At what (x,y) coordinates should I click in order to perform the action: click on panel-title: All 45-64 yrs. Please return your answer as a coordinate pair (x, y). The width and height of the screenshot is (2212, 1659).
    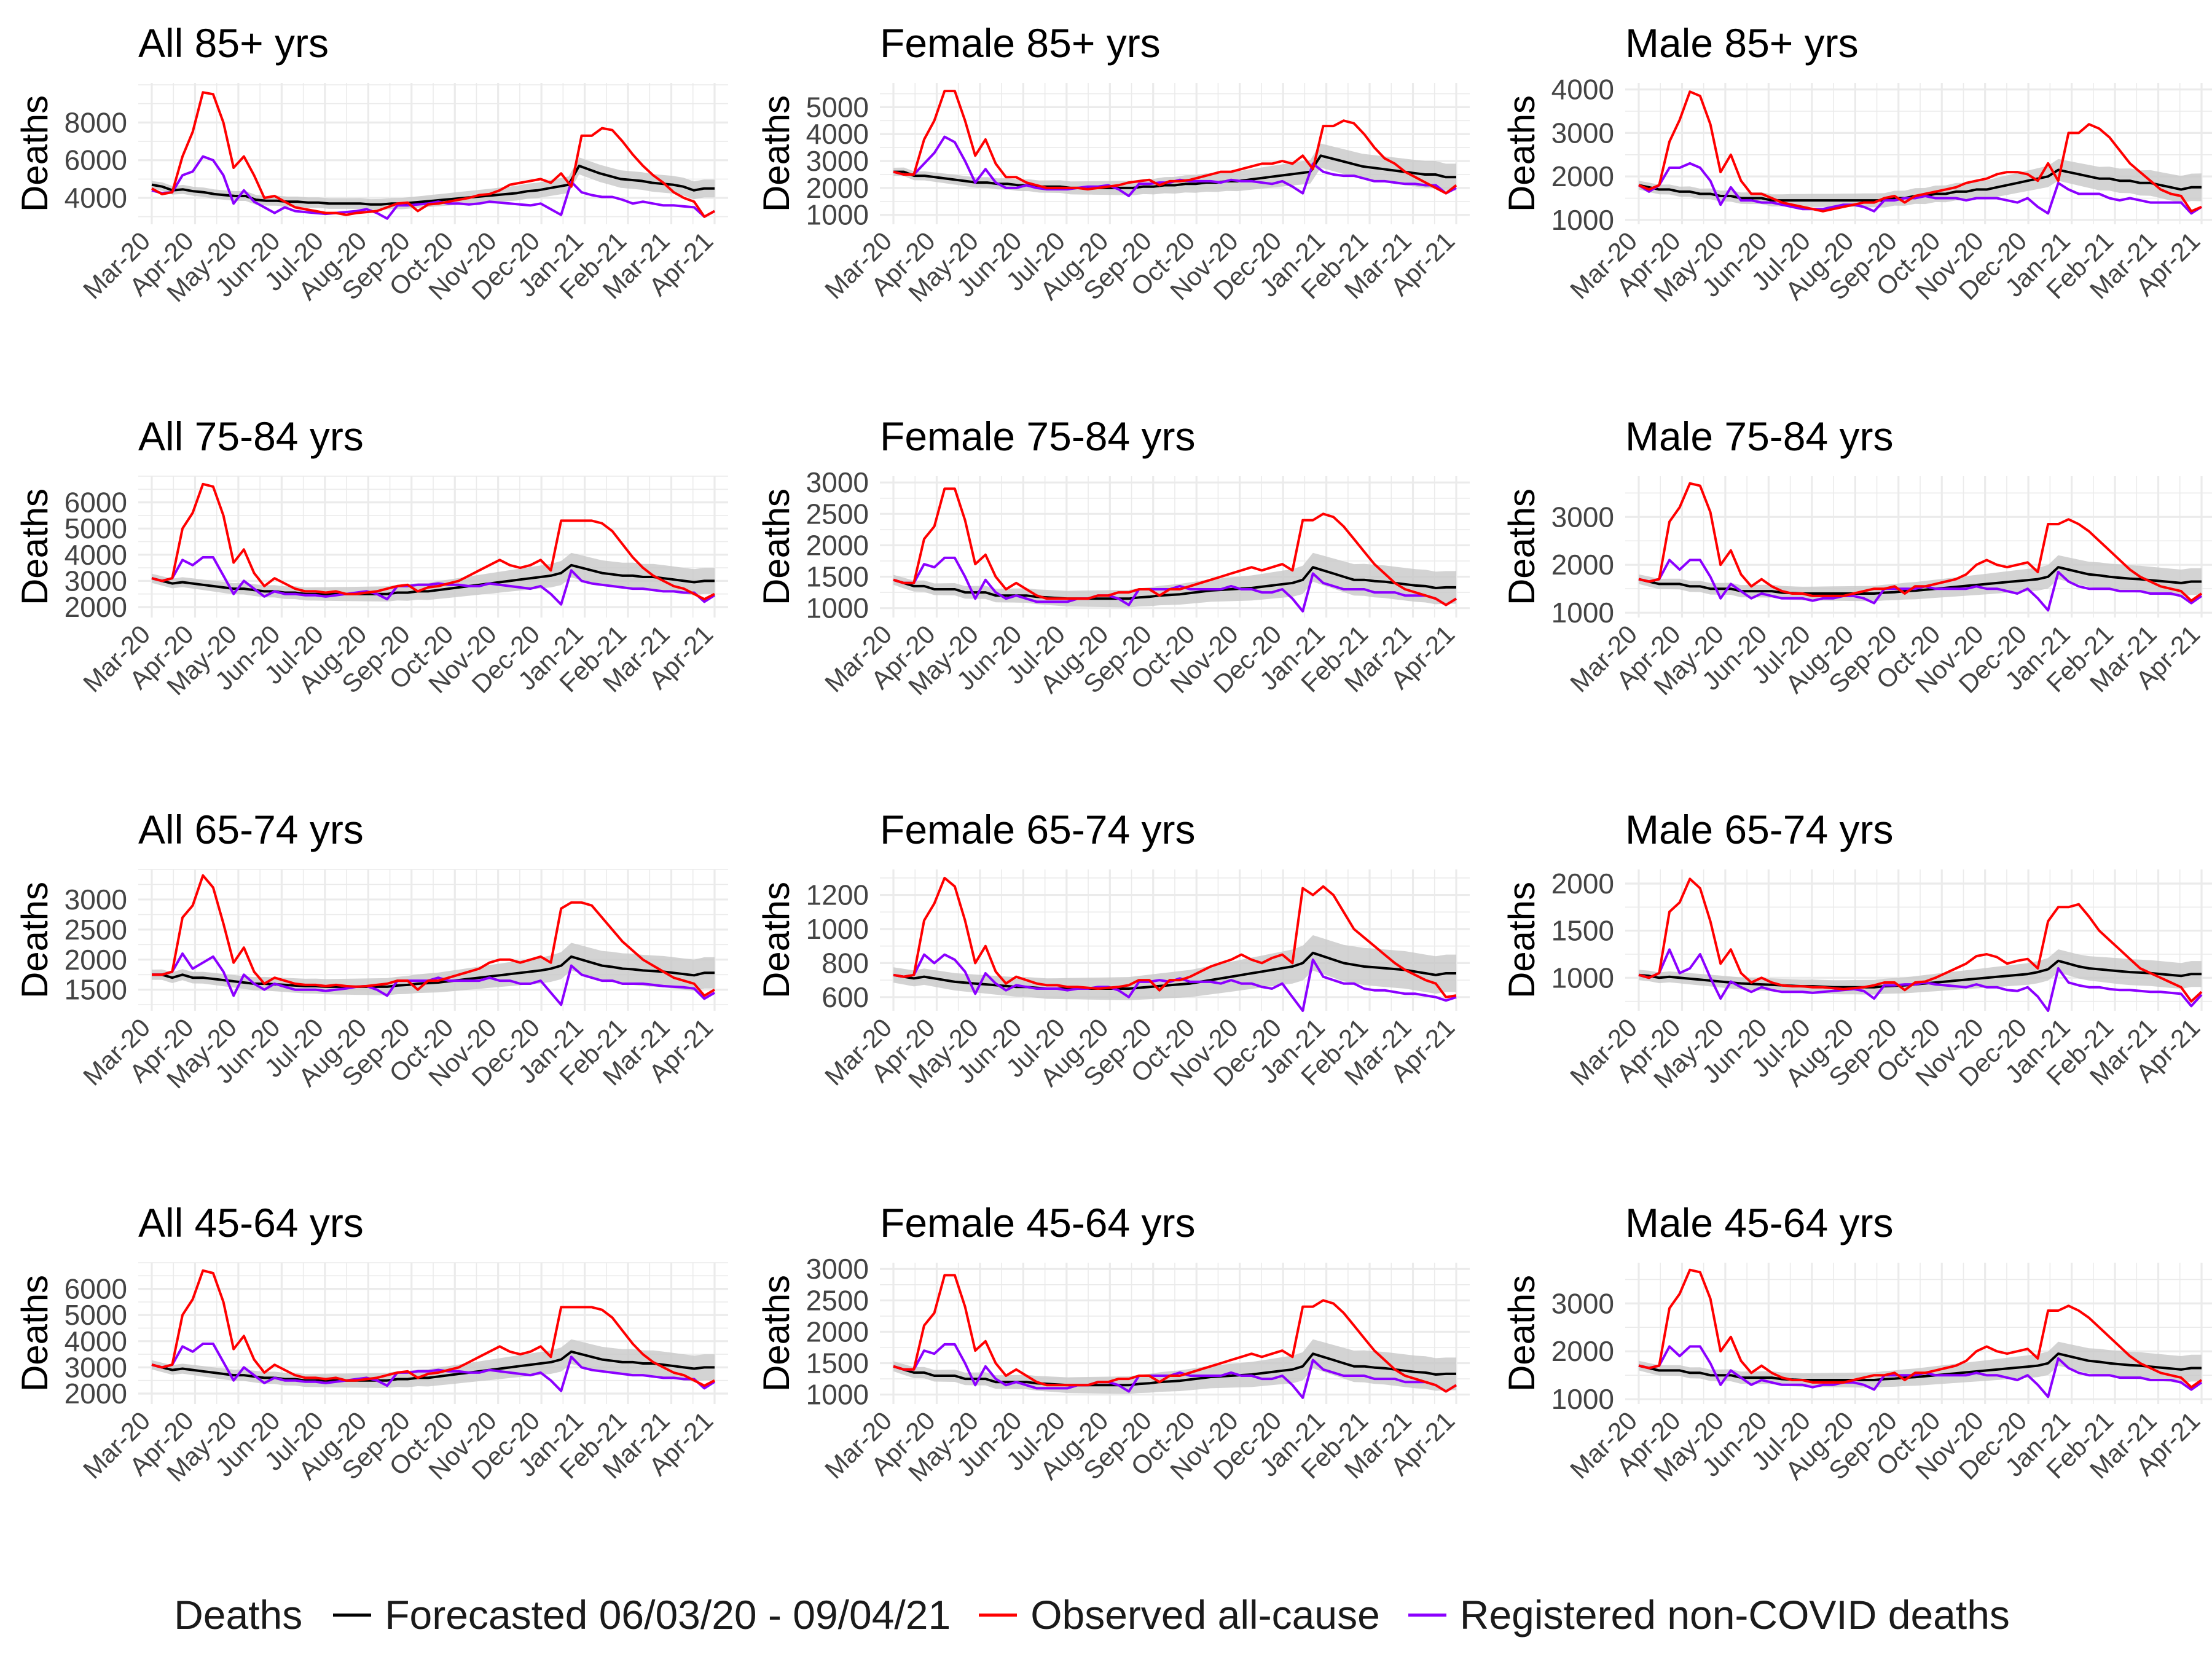
    Looking at the image, I should click on (251, 1222).